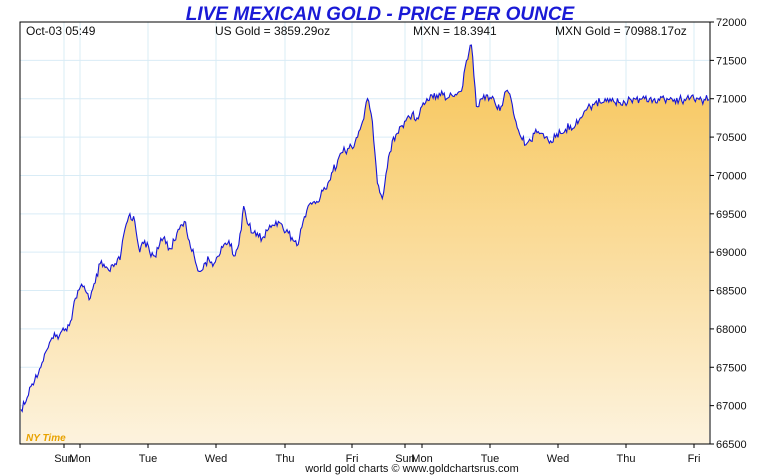  Describe the element at coordinates (731, 176) in the screenshot. I see `y-tick-label: 70000` at that location.